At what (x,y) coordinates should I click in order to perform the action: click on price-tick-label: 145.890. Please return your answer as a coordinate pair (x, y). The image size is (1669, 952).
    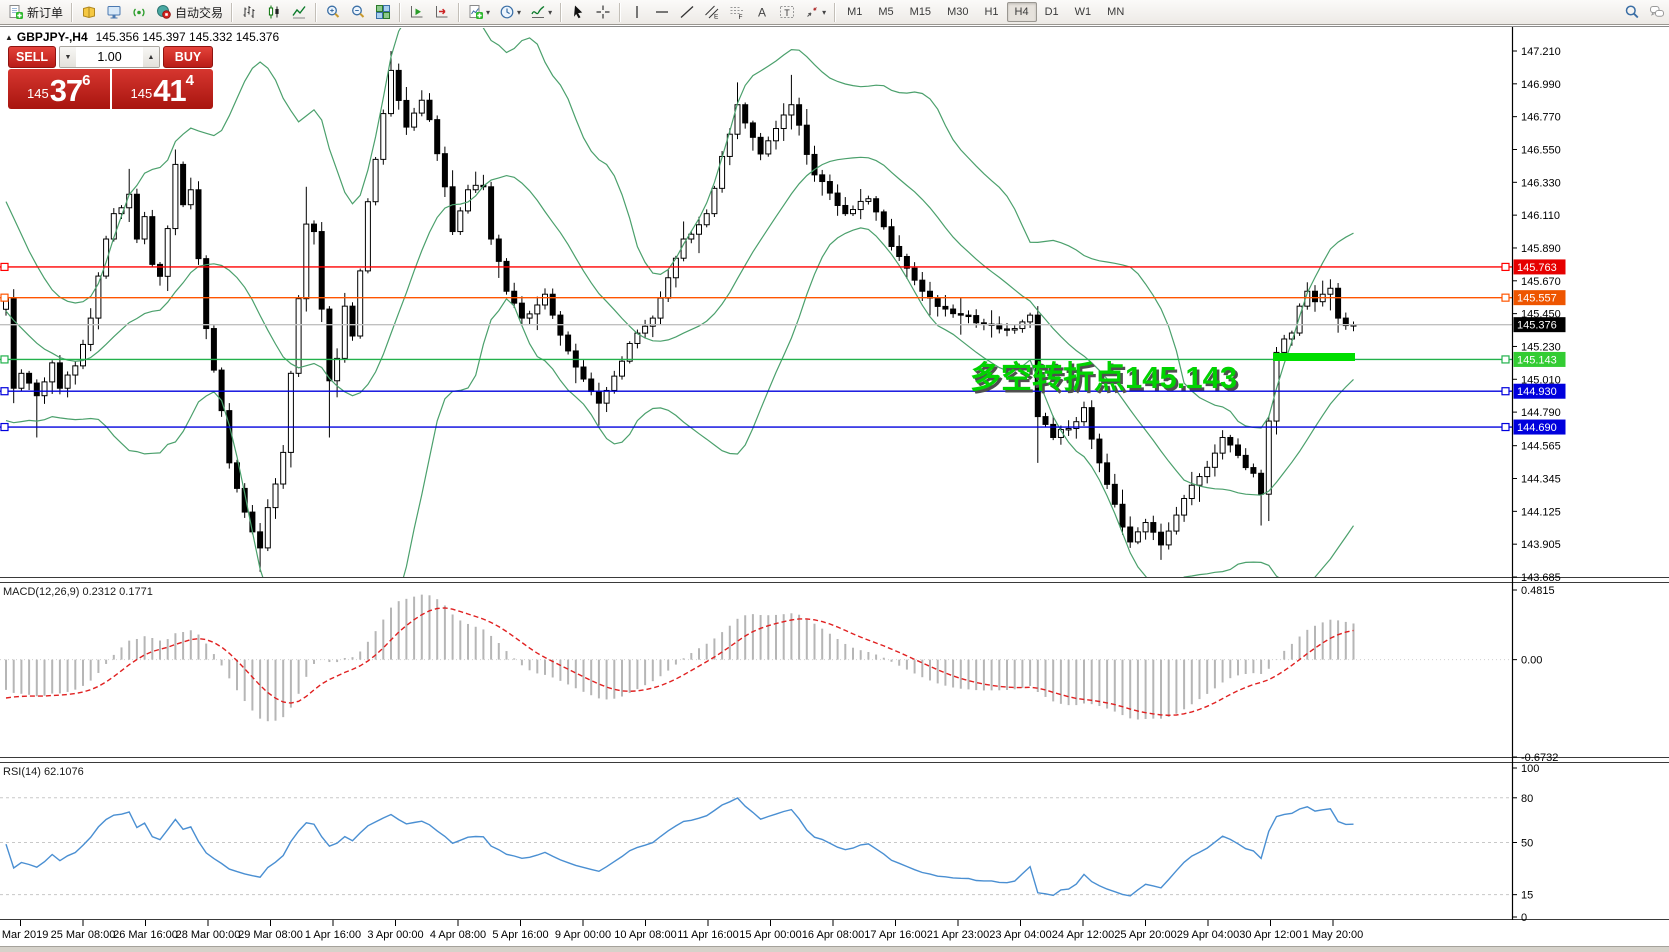
    Looking at the image, I should click on (1541, 249).